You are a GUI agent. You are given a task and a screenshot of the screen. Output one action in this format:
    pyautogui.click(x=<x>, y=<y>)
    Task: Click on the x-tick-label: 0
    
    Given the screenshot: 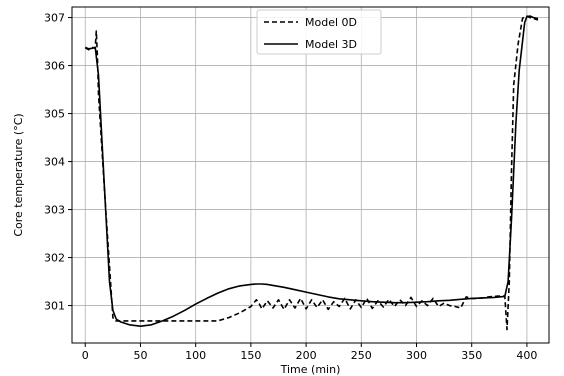 What is the action you would take?
    pyautogui.click(x=85, y=355)
    